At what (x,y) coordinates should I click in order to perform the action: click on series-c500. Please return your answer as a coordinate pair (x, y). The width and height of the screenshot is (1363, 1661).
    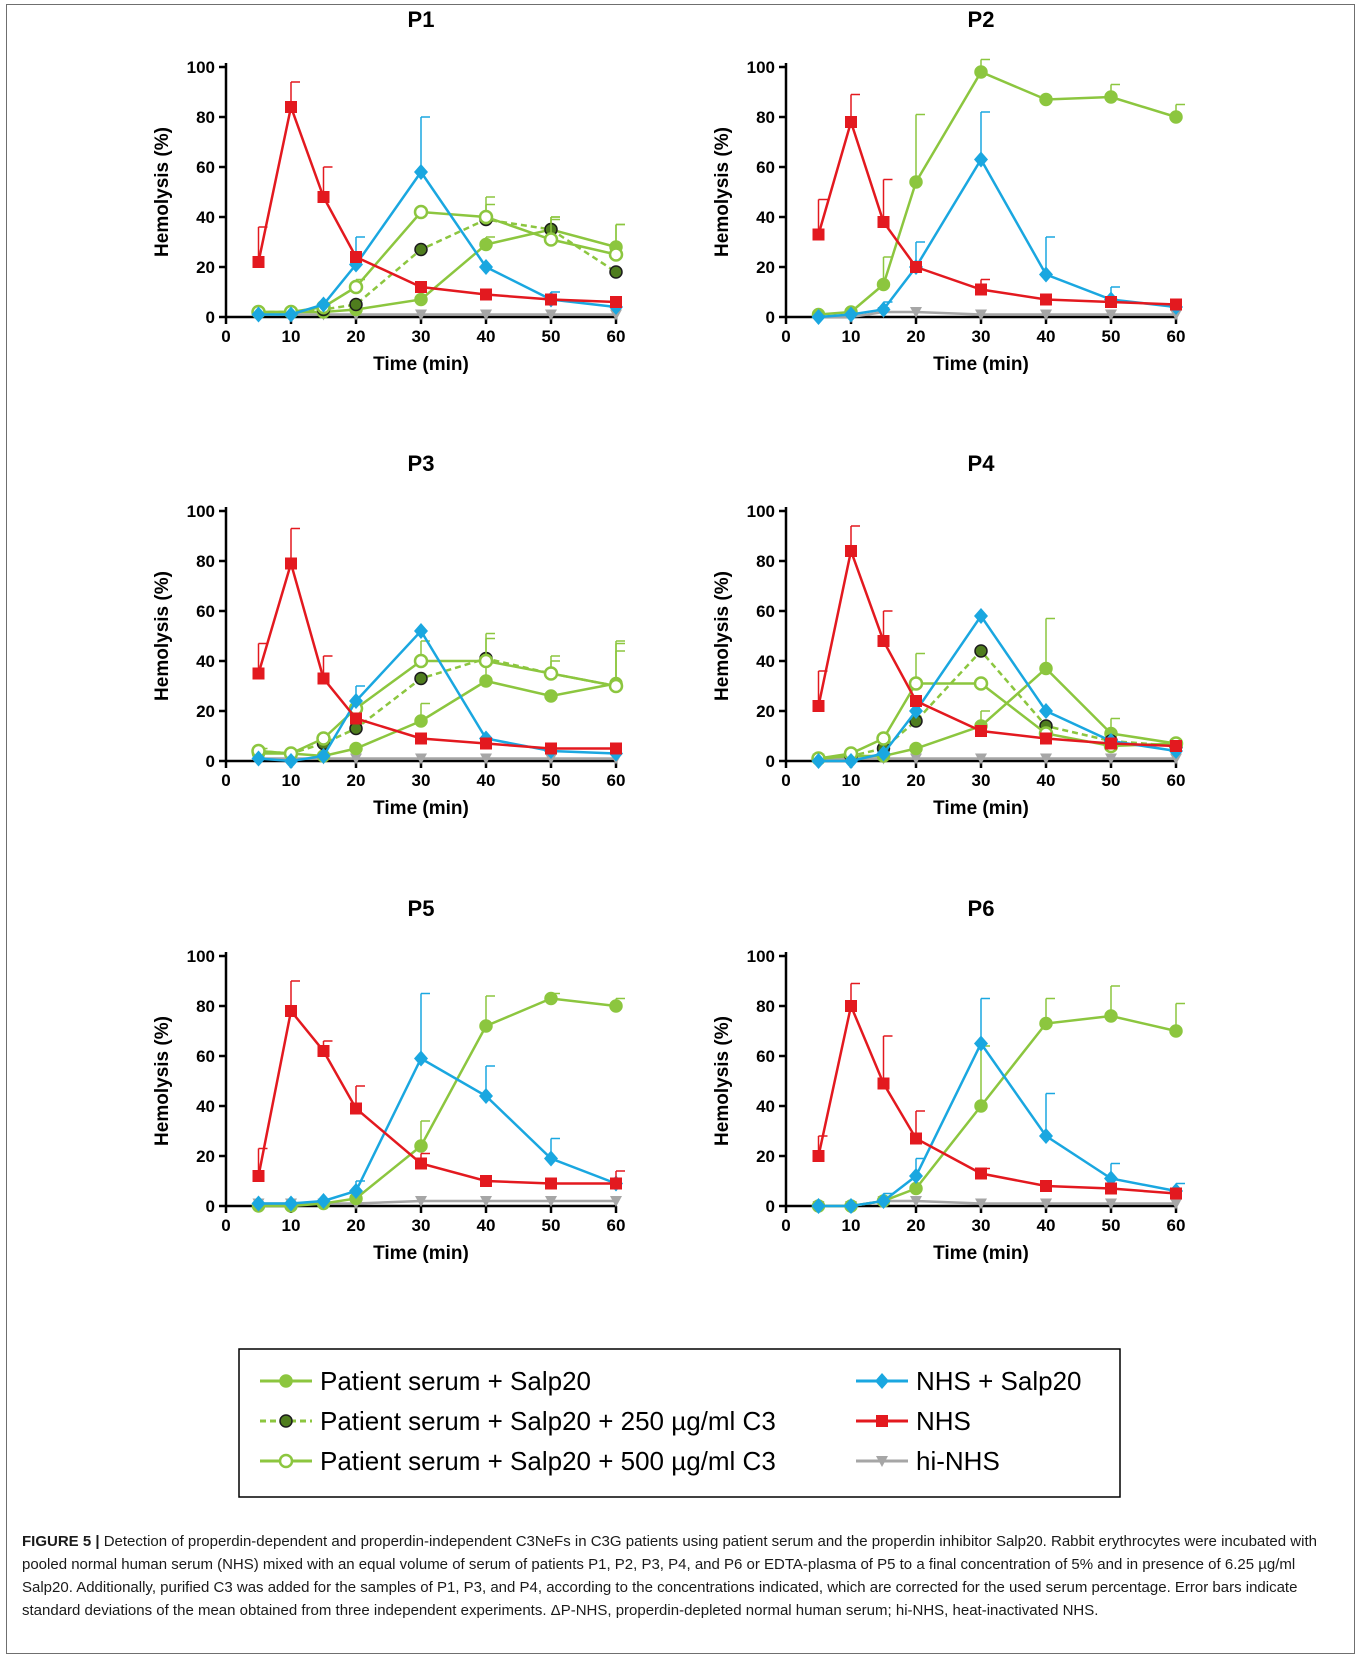
    Looking at the image, I should click on (997, 709).